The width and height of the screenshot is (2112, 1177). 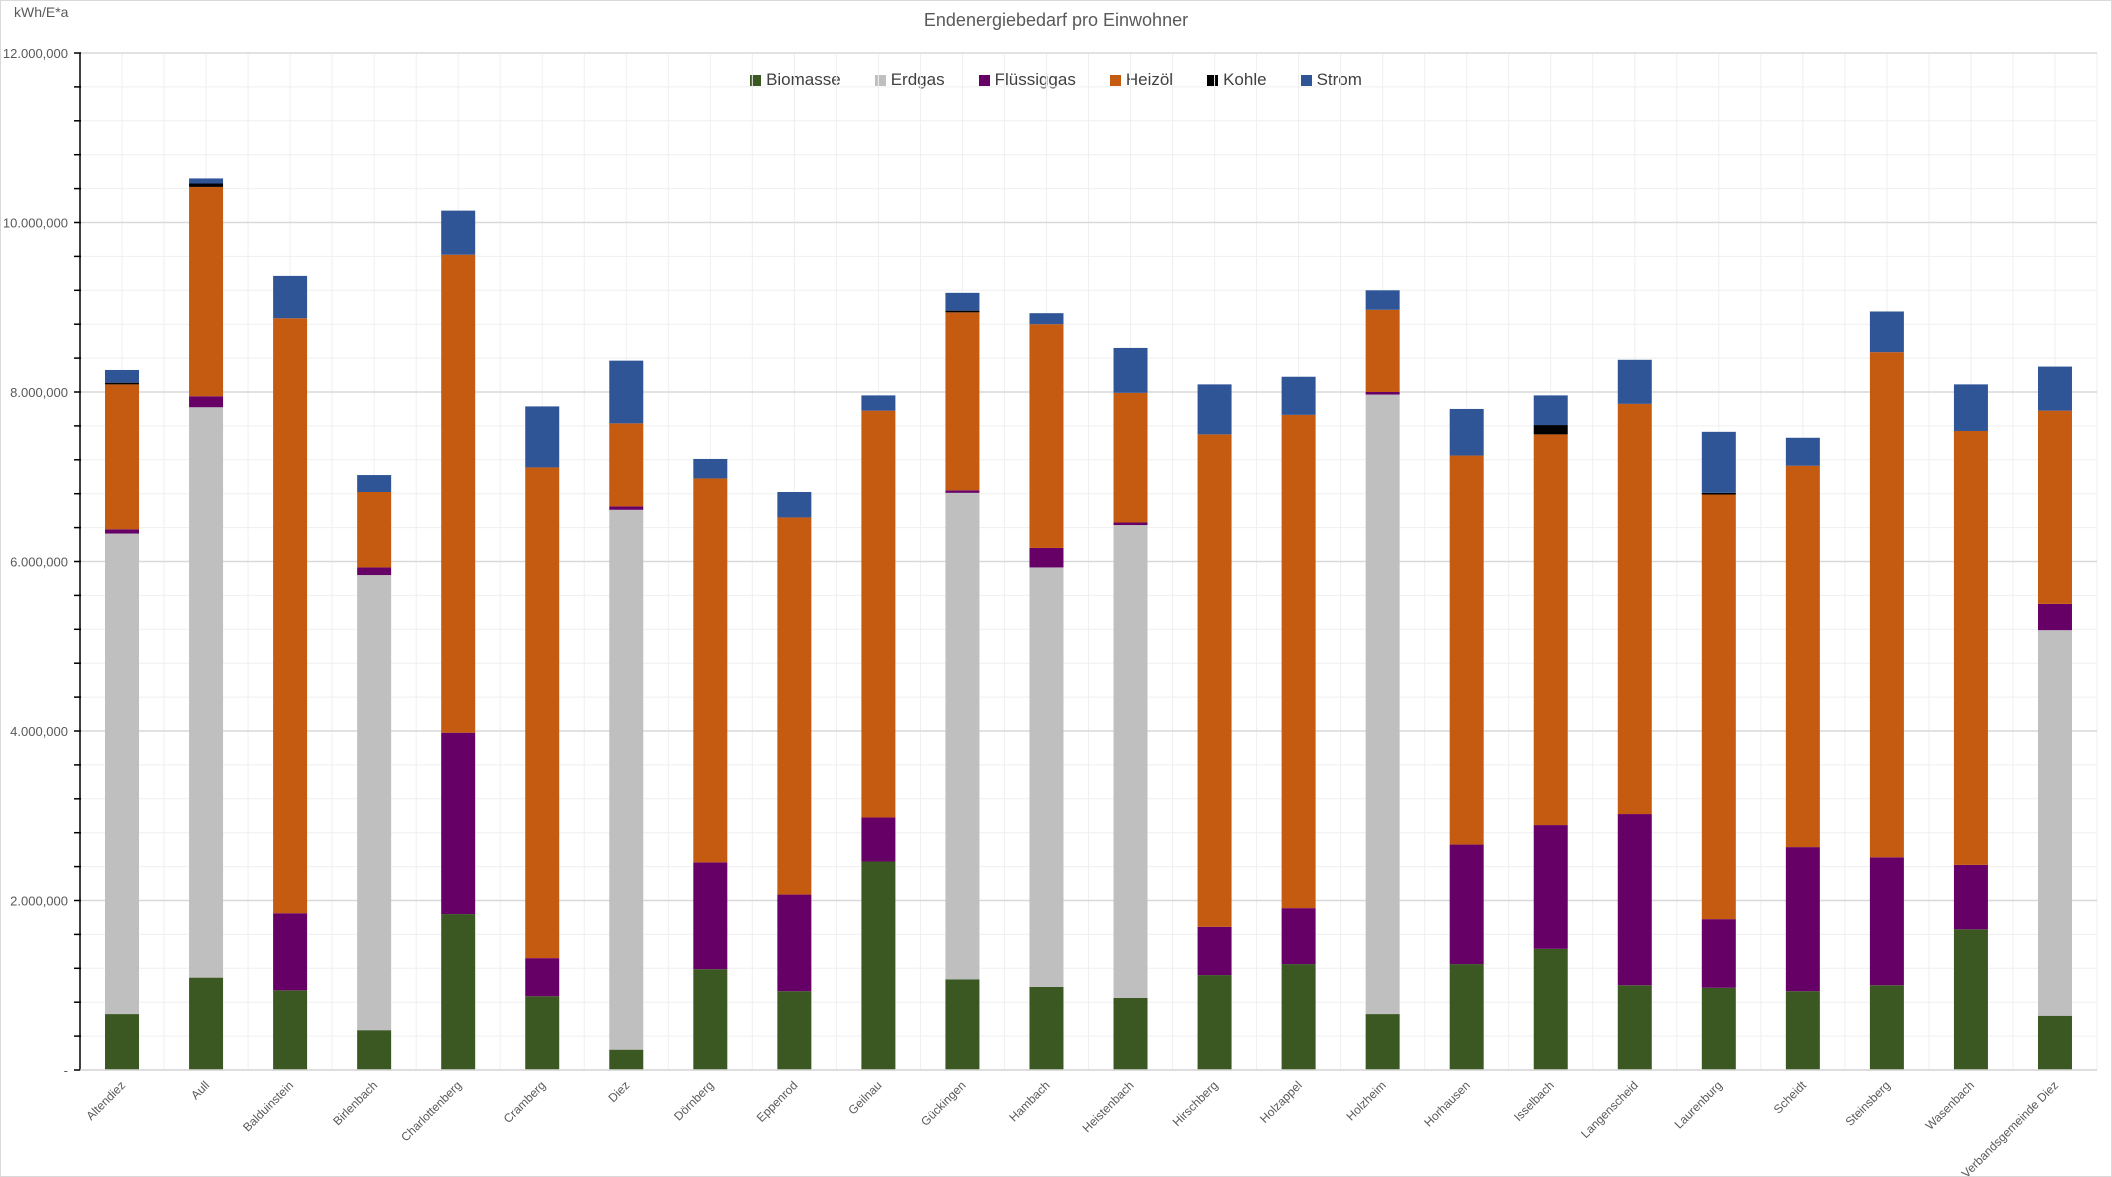 What do you see at coordinates (1035, 79) in the screenshot?
I see `legend-label-fluessiggas: Flüssiggas` at bounding box center [1035, 79].